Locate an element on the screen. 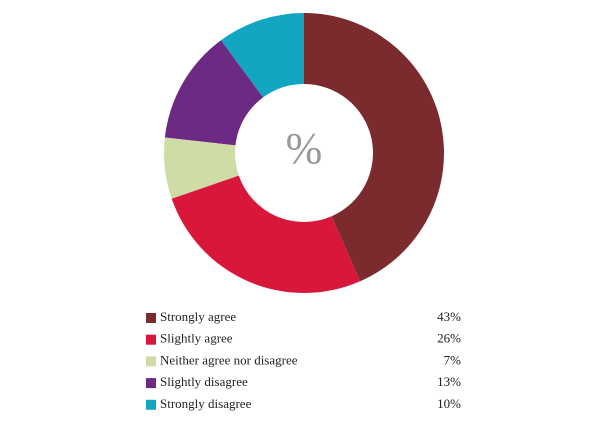  center-label: % is located at coordinates (304, 148).